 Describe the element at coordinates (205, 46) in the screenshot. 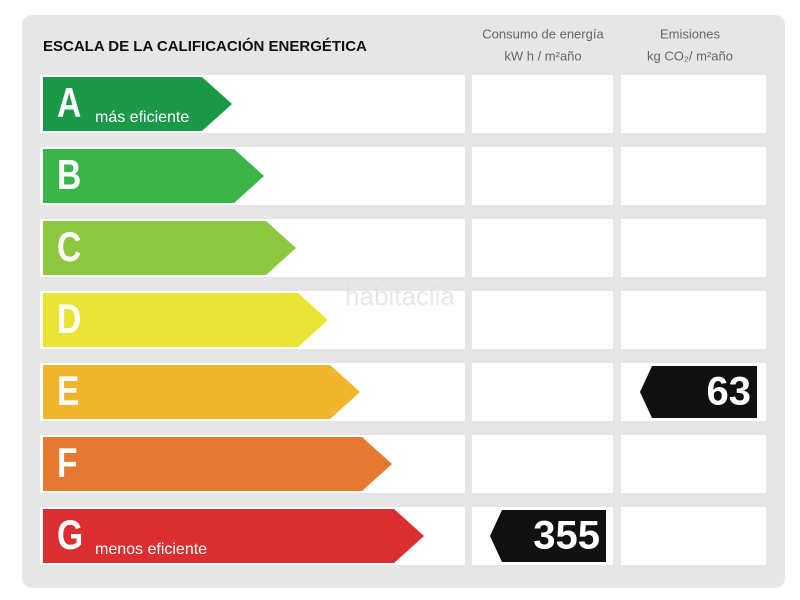

I see `label-title: ESCALA DE LA CALIFICACIÓN ENERGÉTICA` at that location.